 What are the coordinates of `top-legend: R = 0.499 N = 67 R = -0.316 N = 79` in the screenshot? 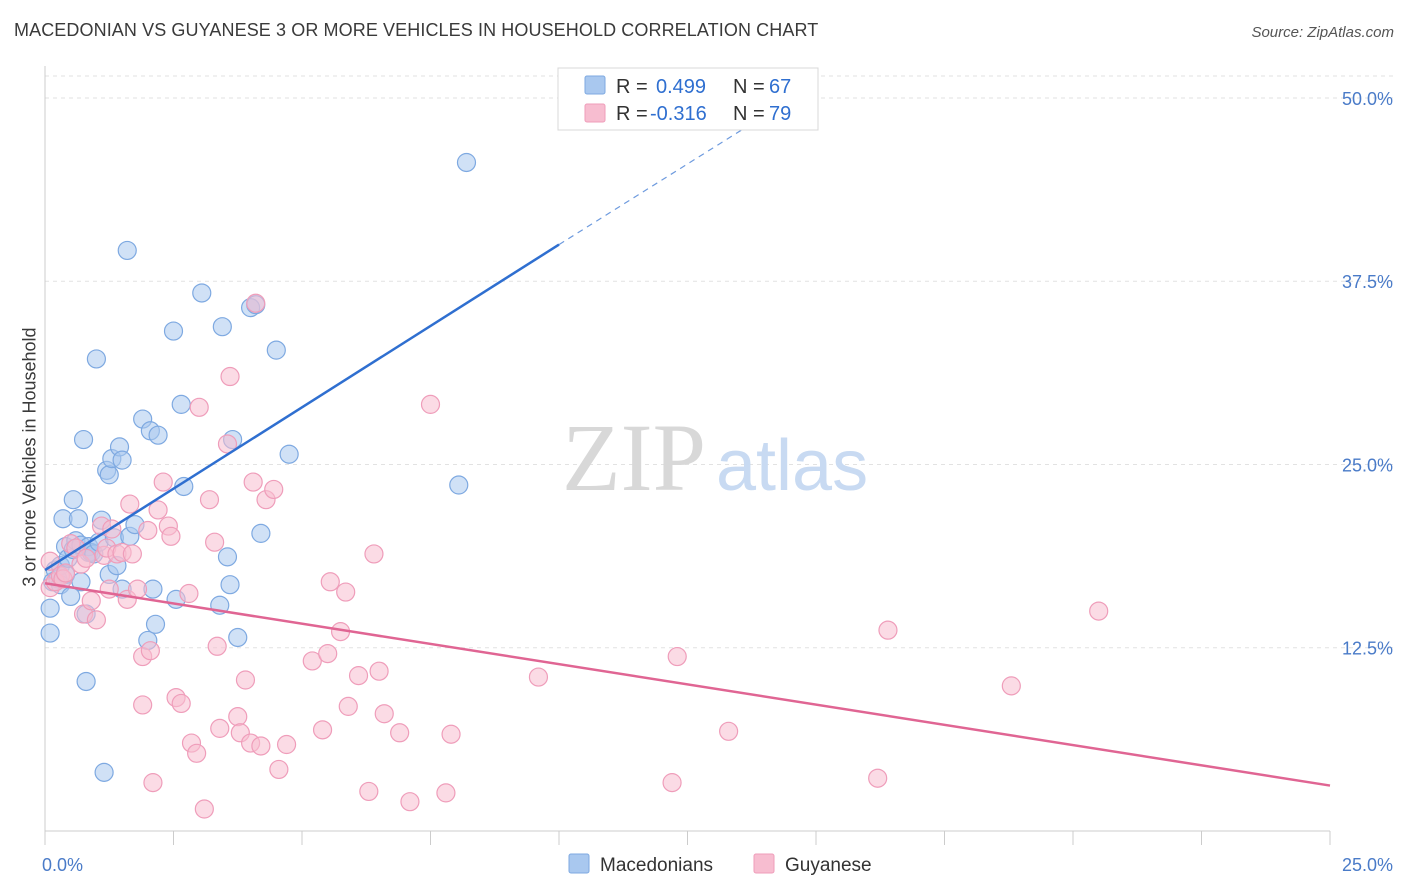 It's located at (688, 99).